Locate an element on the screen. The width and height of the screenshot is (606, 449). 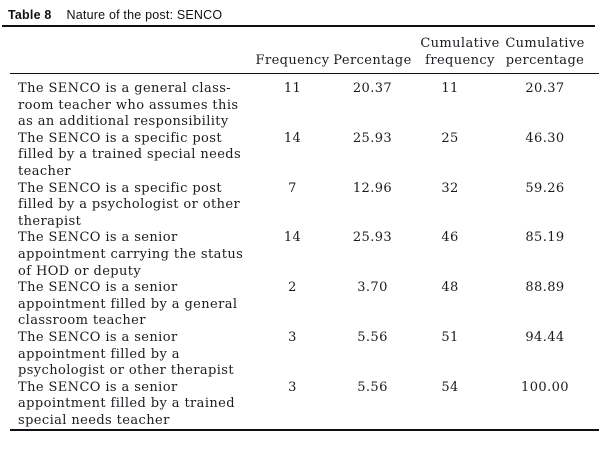
cell-percentage: 12.96 is located at coordinates (372, 188).